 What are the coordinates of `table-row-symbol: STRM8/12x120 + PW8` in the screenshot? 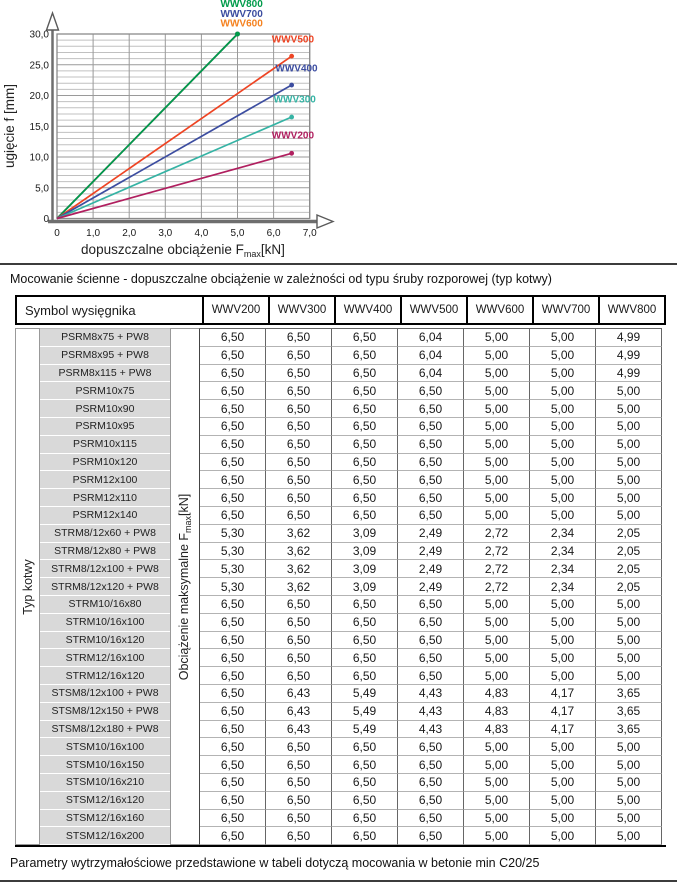 It's located at (105, 587).